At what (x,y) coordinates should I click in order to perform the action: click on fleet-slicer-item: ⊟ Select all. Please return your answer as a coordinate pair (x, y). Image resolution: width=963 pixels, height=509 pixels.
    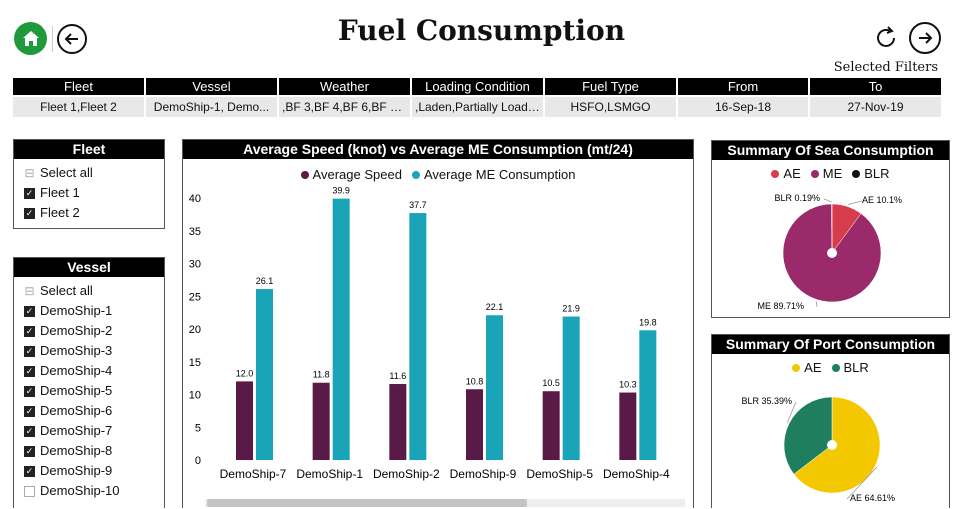
    Looking at the image, I should click on (89, 173).